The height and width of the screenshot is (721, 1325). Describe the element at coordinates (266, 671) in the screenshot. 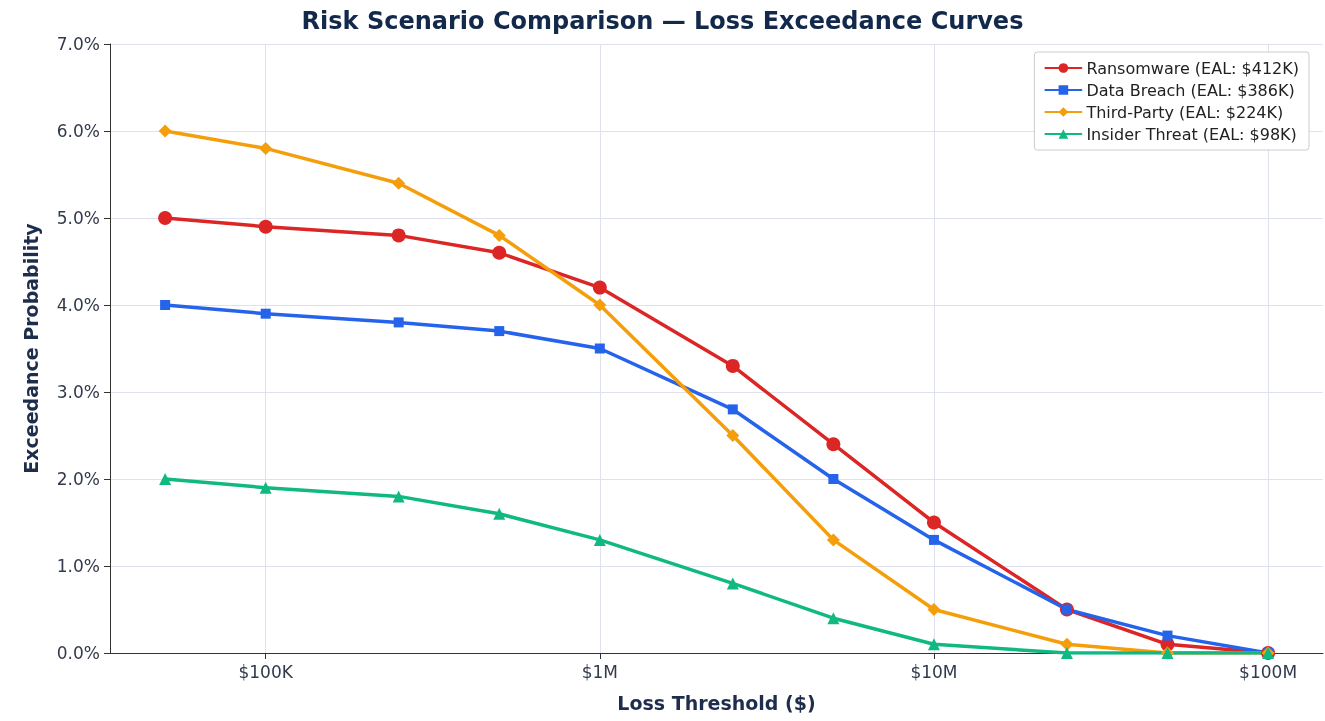

I see `x-tick-label: $100K` at that location.